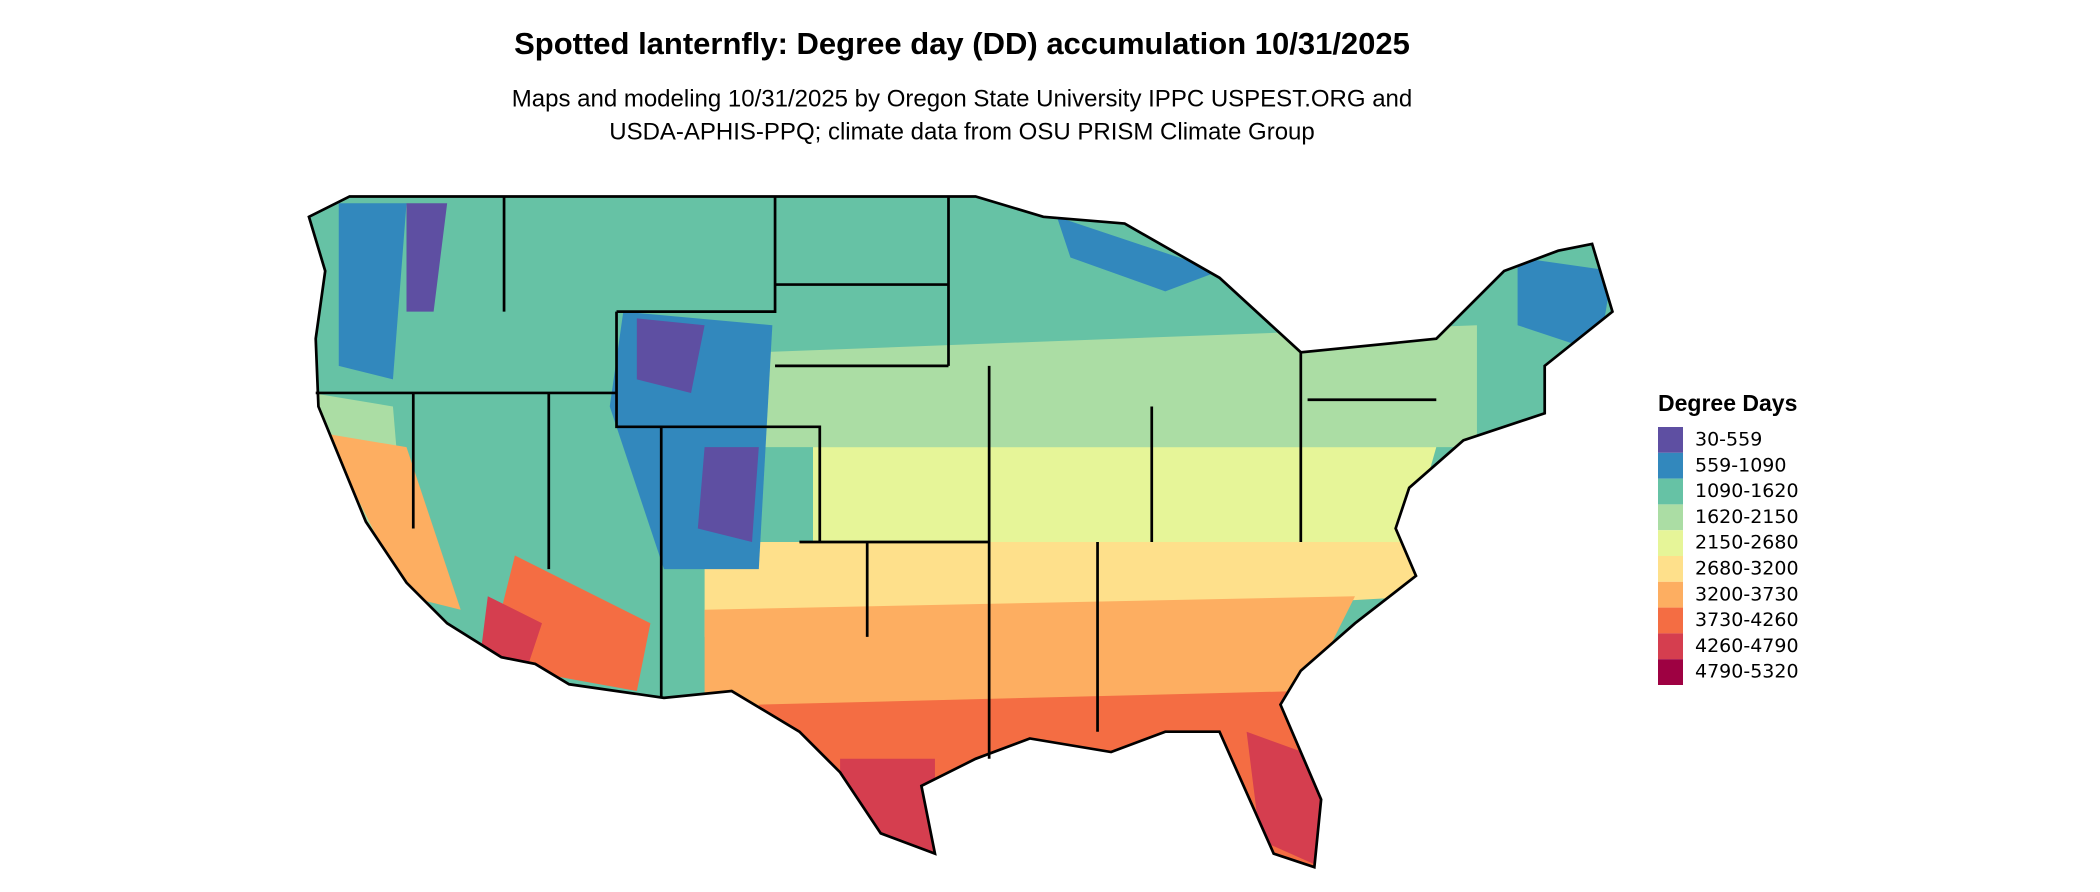 This screenshot has width=2100, height=892. Describe the element at coordinates (1747, 672) in the screenshot. I see `legend-label: 4790-5320` at that location.